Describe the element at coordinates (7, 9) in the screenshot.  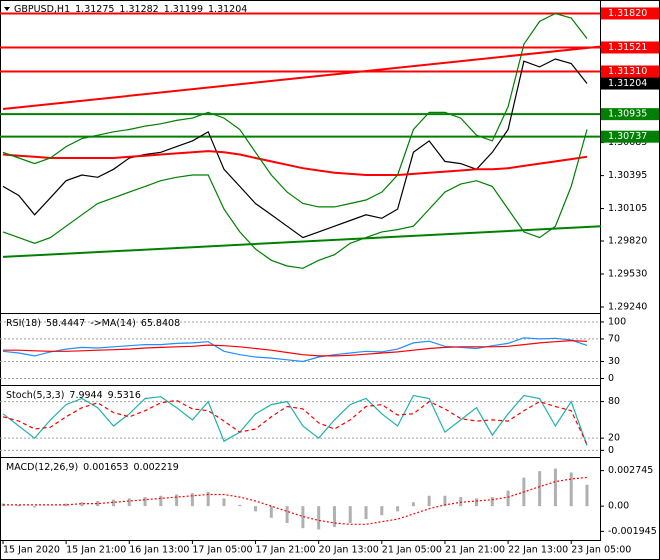
I see `collapse-icon` at that location.